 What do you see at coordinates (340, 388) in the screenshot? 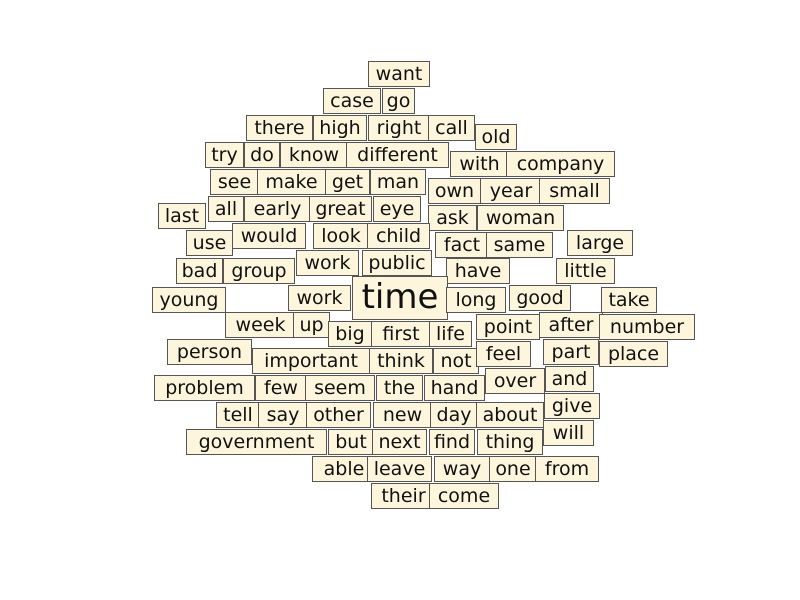
I see `word-seem: seem` at bounding box center [340, 388].